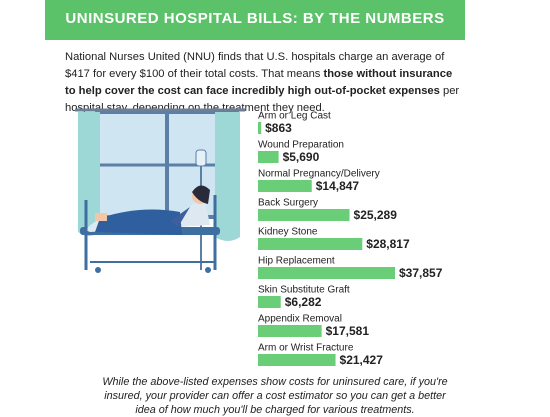  I want to click on category-label: Hip Replacement, so click(296, 261).